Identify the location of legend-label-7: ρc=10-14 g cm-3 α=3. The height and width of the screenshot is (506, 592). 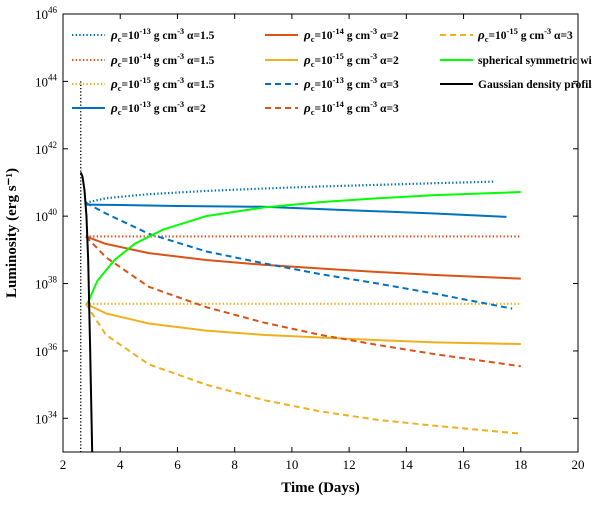
(351, 108).